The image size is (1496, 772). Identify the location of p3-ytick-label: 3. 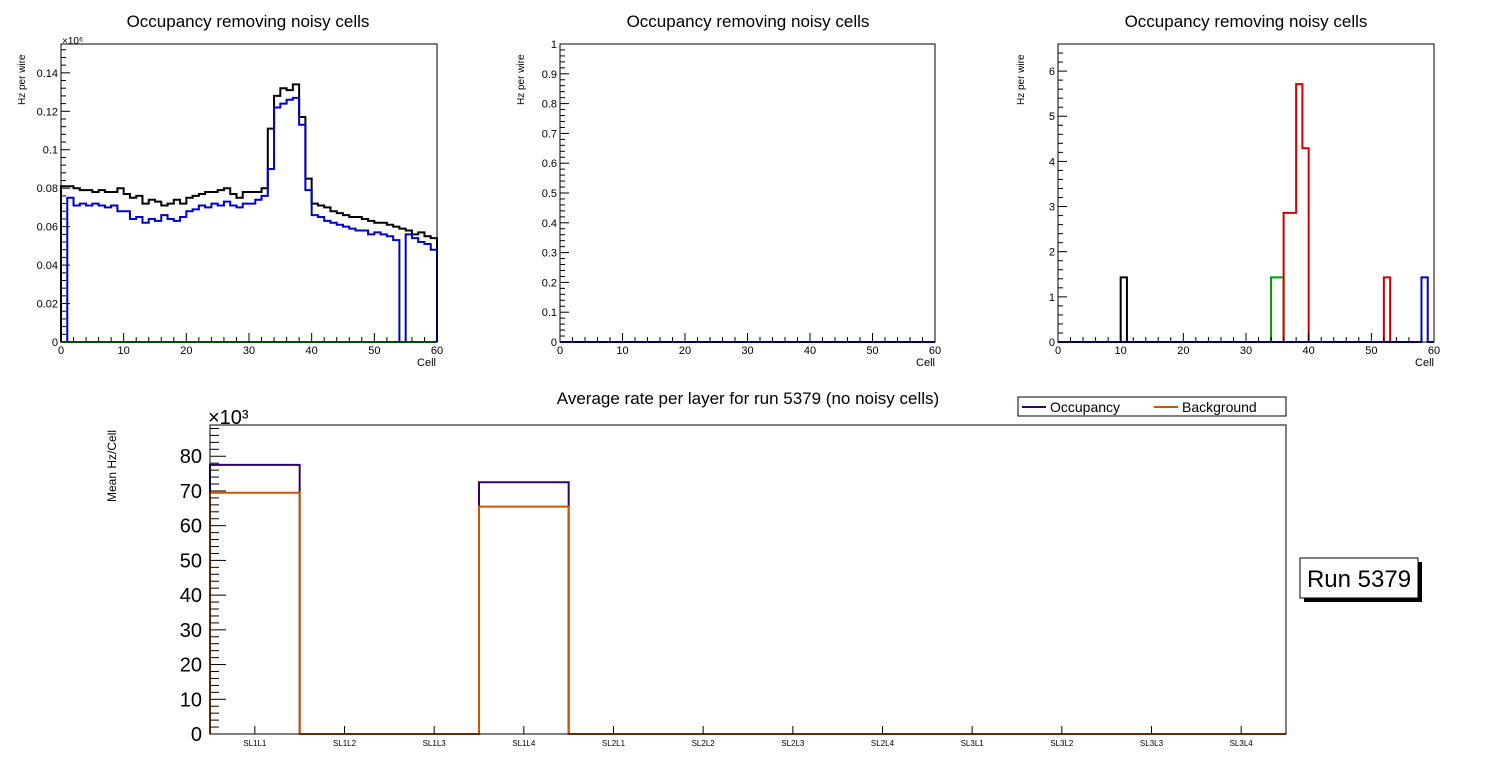
(1052, 208).